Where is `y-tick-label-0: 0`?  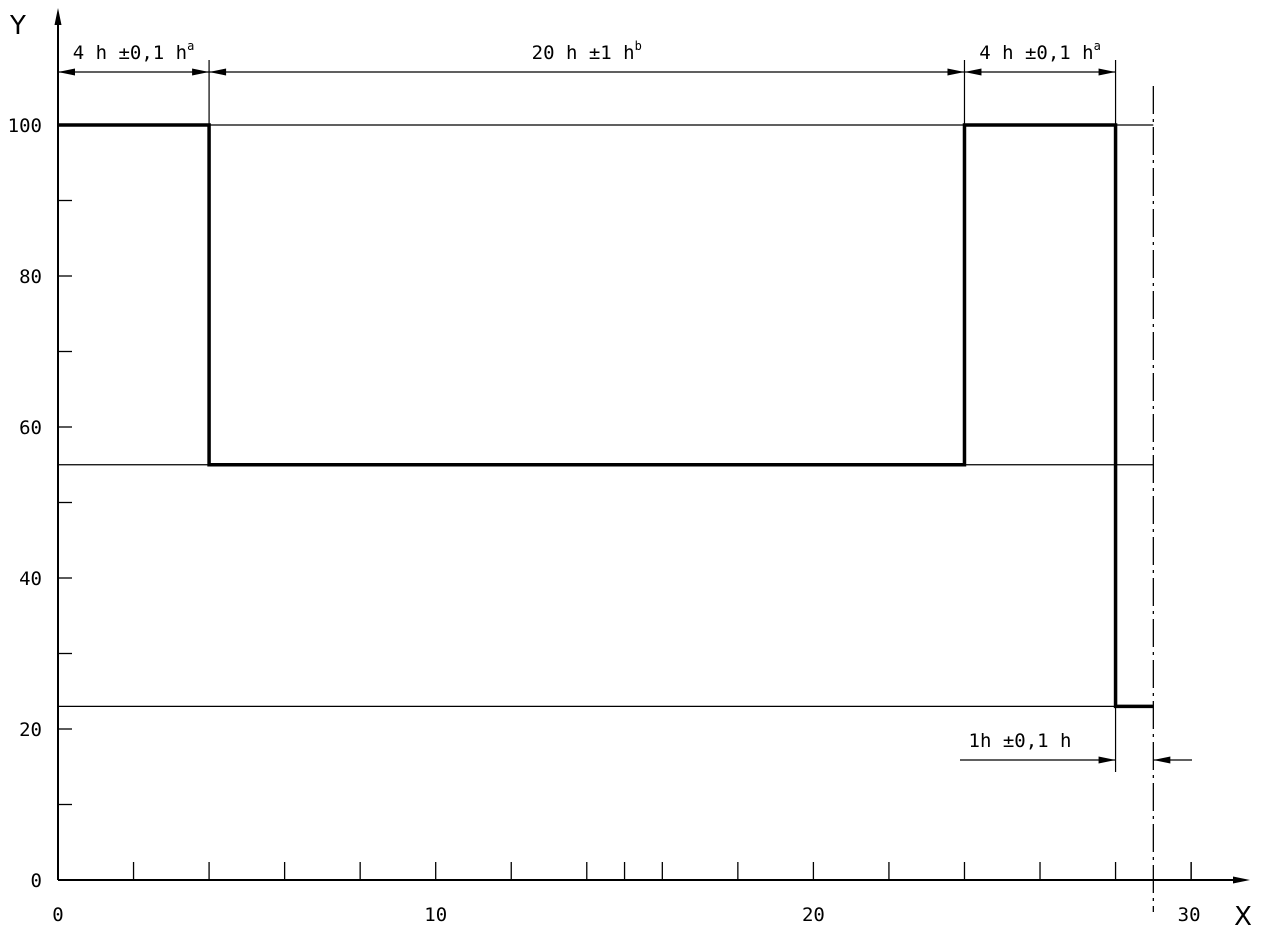 y-tick-label-0: 0 is located at coordinates (36, 881).